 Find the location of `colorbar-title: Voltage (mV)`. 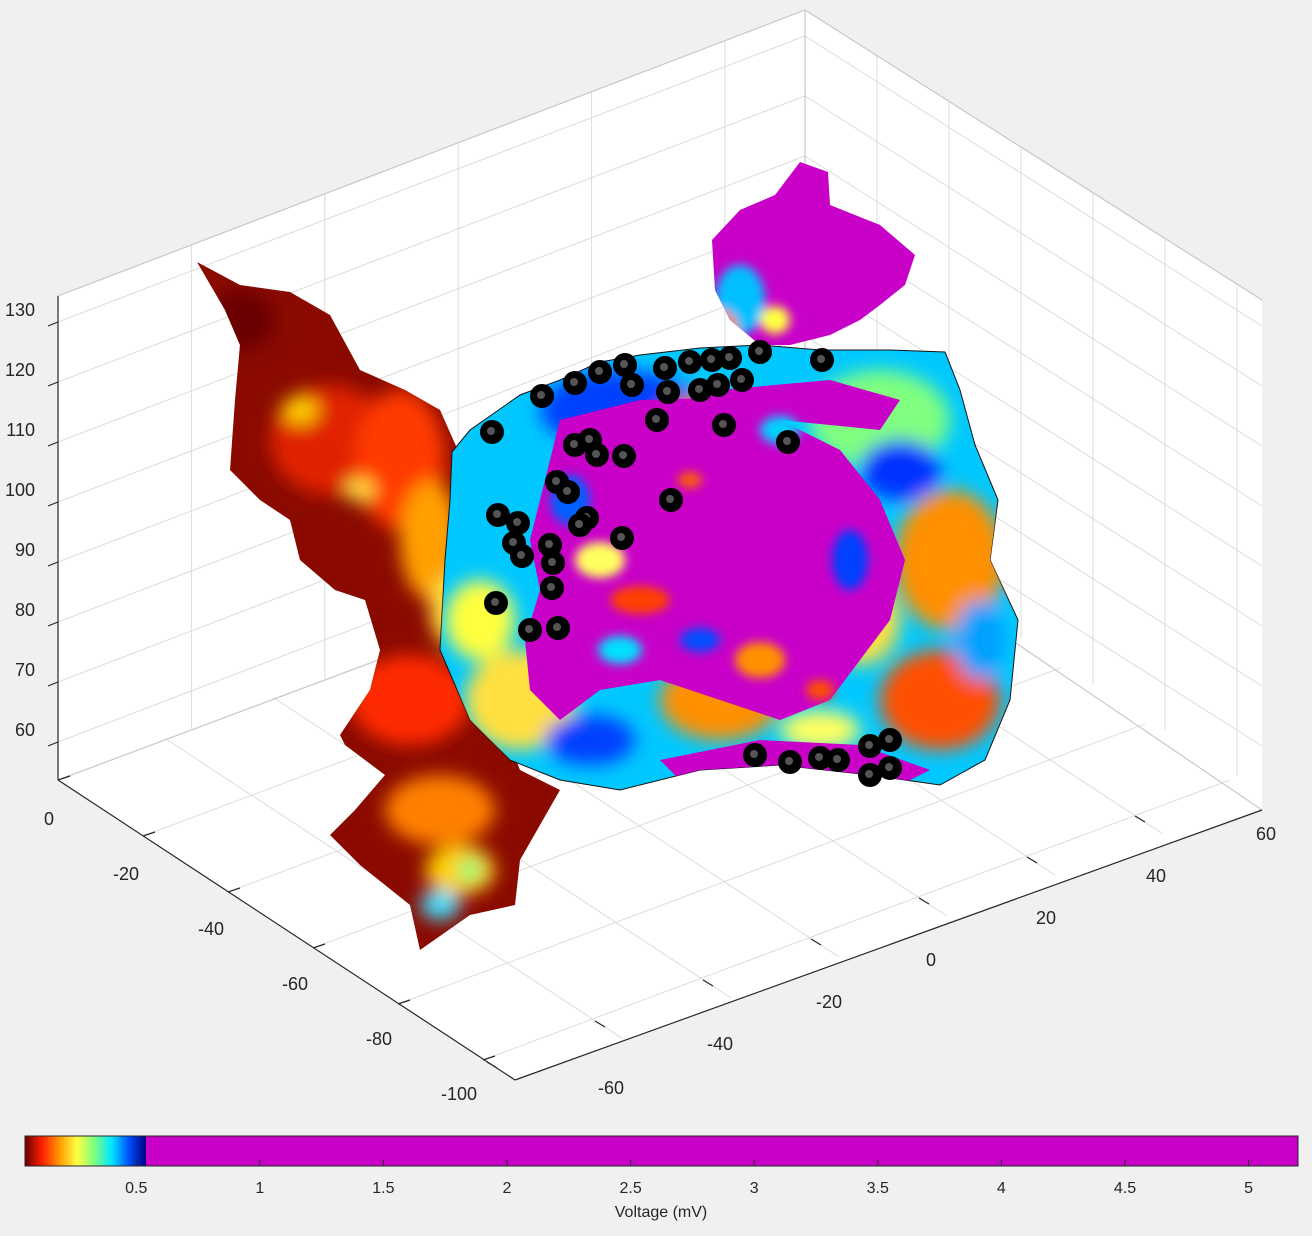

colorbar-title: Voltage (mV) is located at coordinates (661, 1212).